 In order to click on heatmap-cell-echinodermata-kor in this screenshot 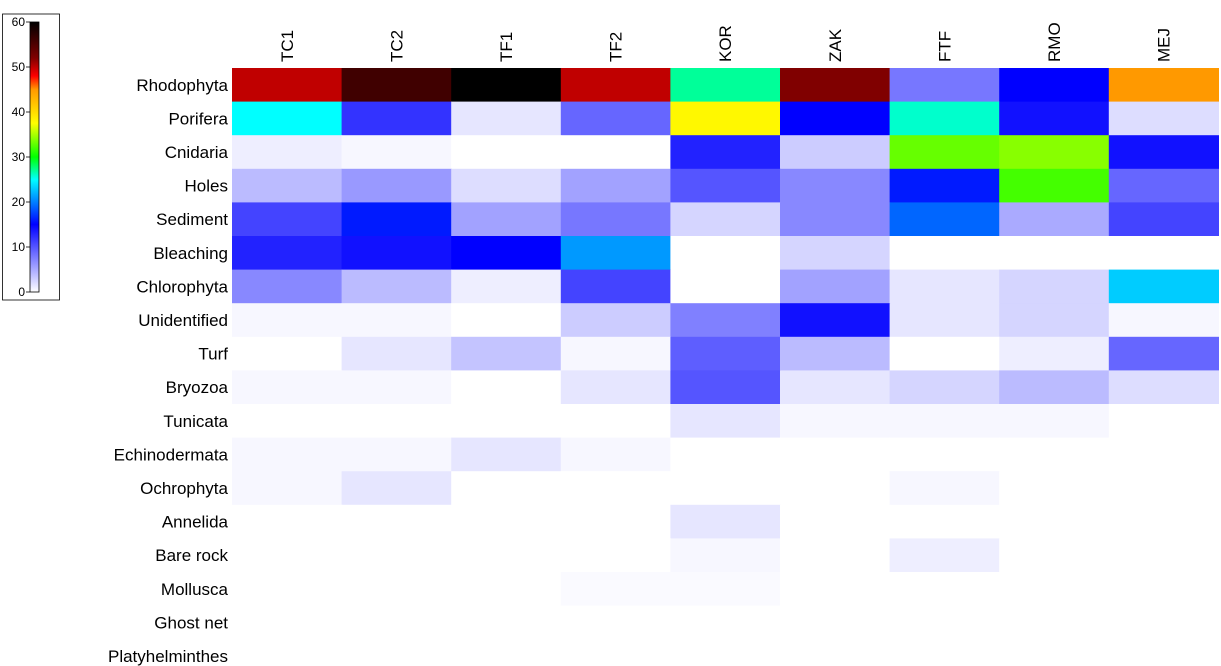, I will do `click(725, 455)`.